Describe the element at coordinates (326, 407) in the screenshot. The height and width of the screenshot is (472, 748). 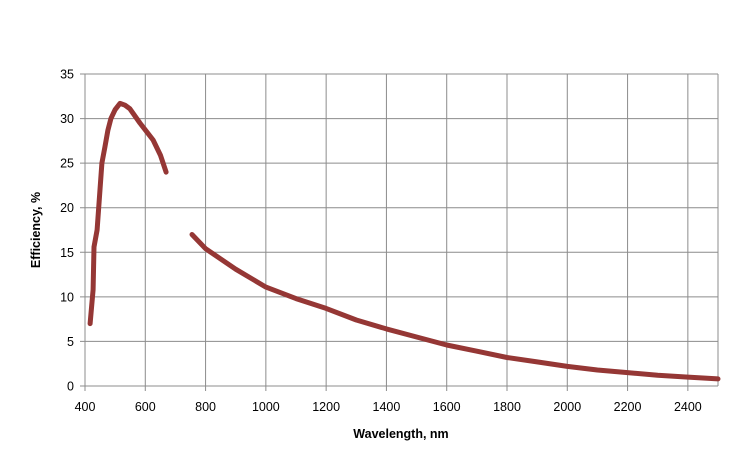
I see `x-tick-label: 1200` at that location.